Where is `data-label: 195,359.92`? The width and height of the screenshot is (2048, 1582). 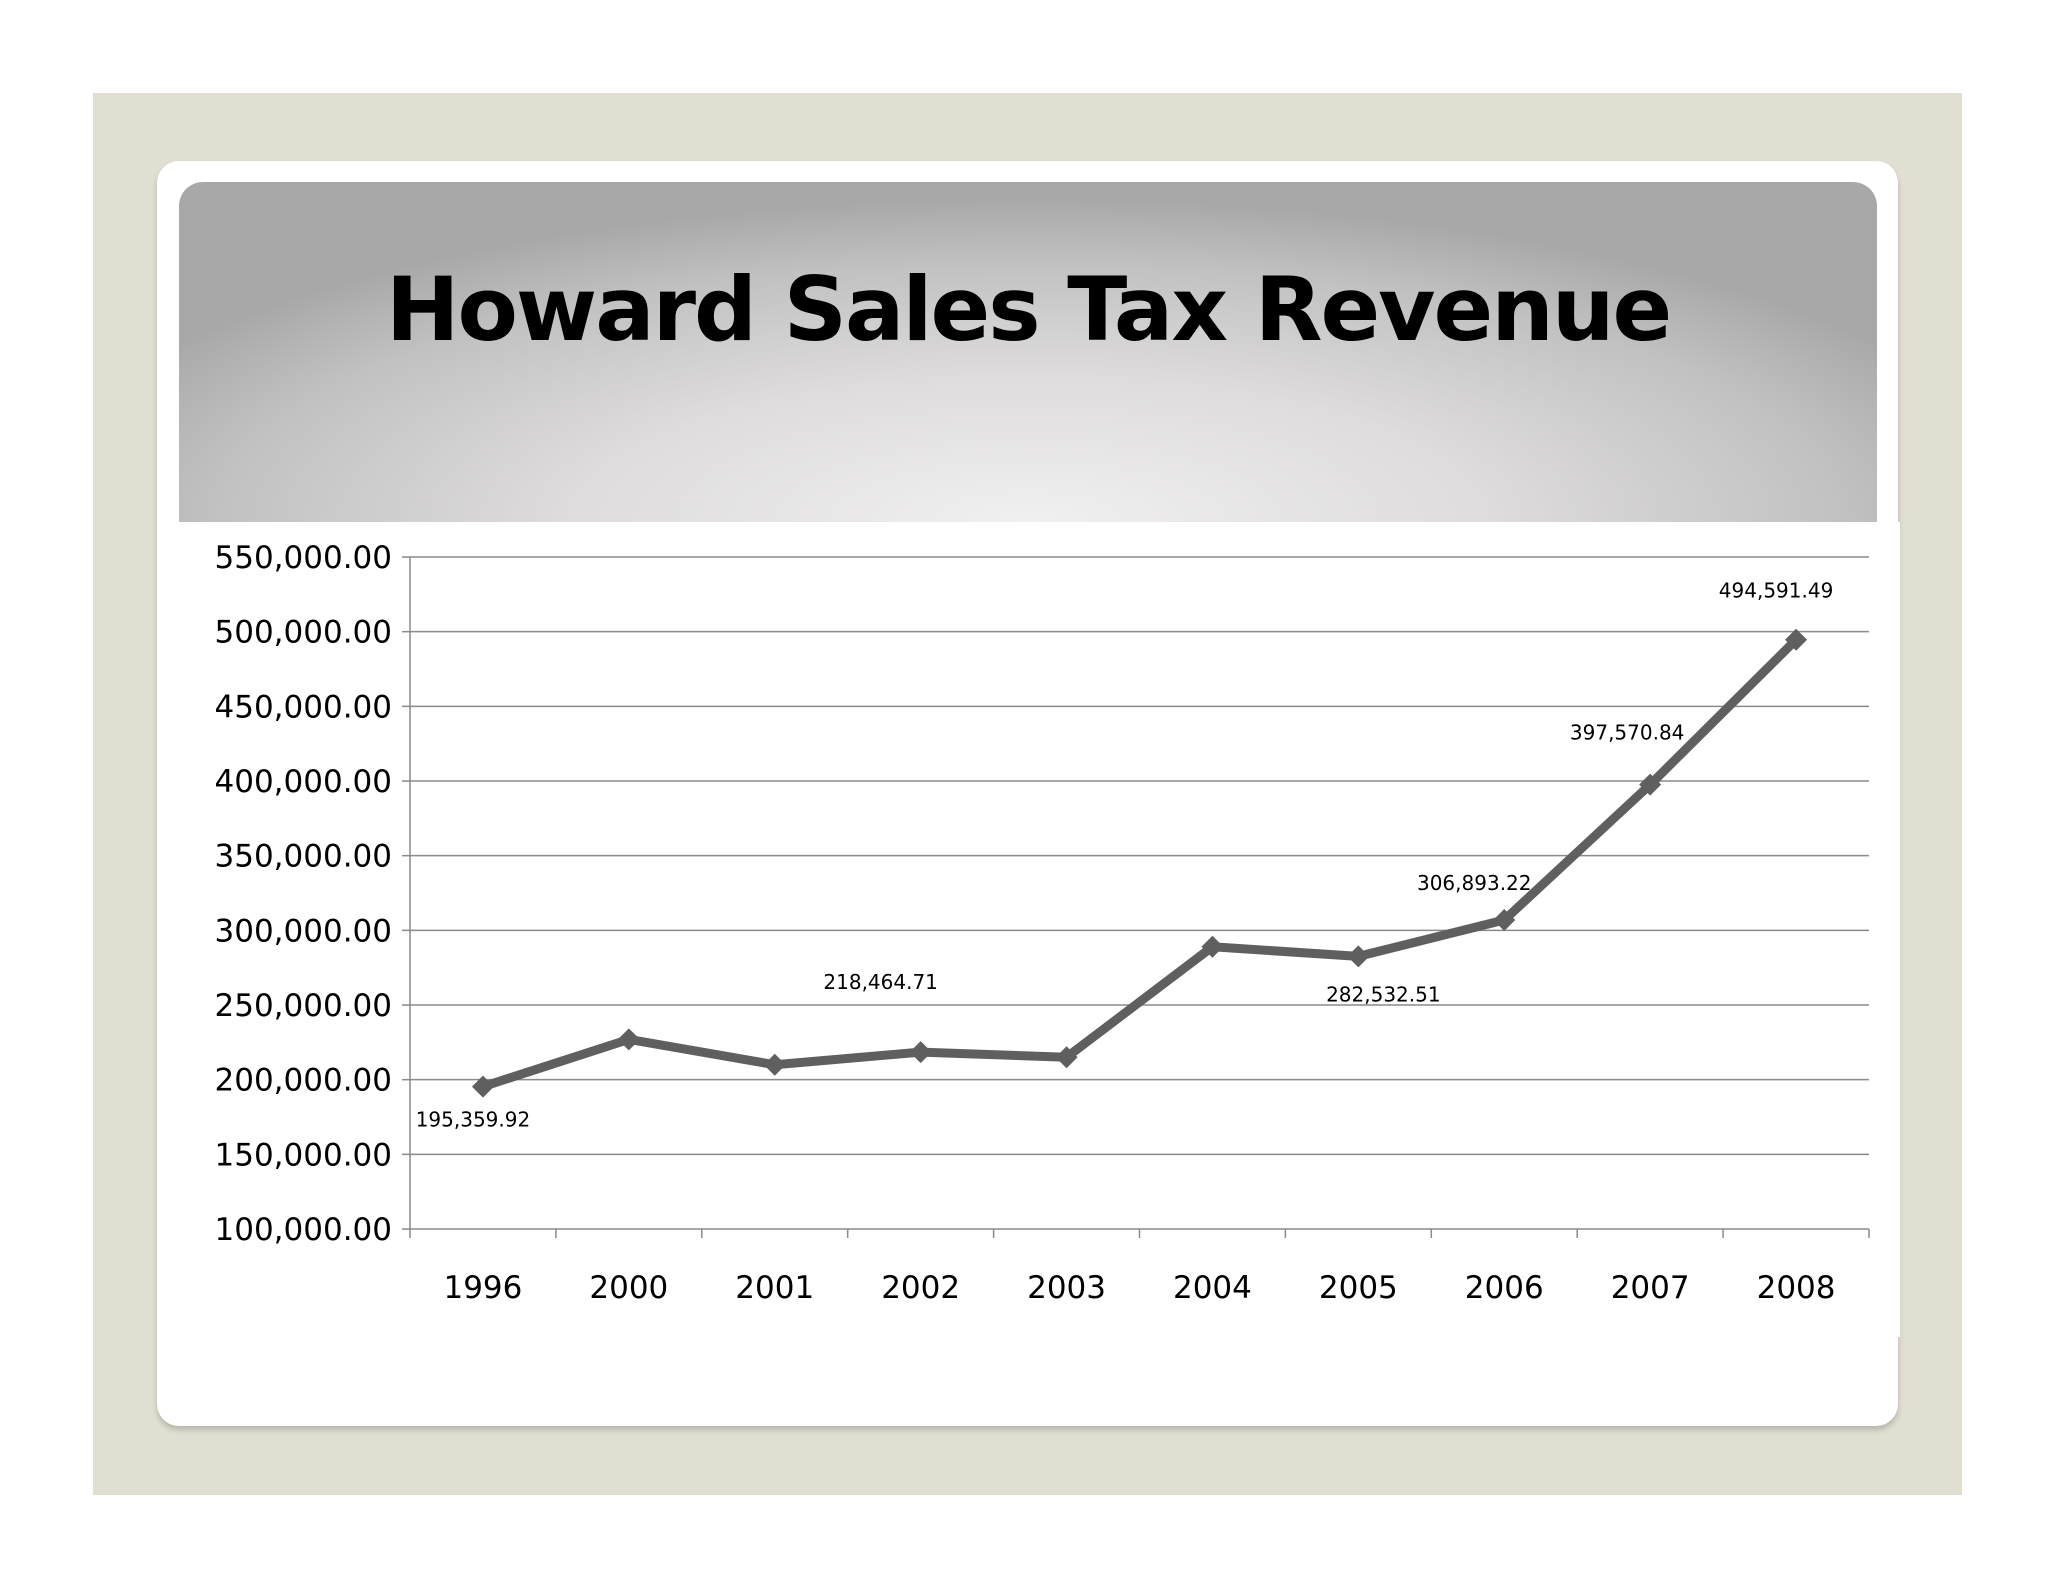 data-label: 195,359.92 is located at coordinates (473, 1120).